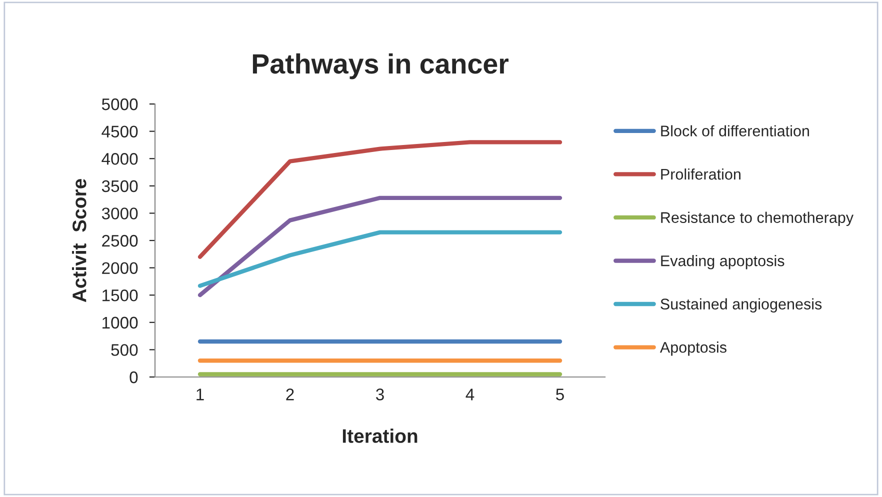 This screenshot has height=497, width=882. Describe the element at coordinates (560, 394) in the screenshot. I see `x-tick-label: 5` at that location.